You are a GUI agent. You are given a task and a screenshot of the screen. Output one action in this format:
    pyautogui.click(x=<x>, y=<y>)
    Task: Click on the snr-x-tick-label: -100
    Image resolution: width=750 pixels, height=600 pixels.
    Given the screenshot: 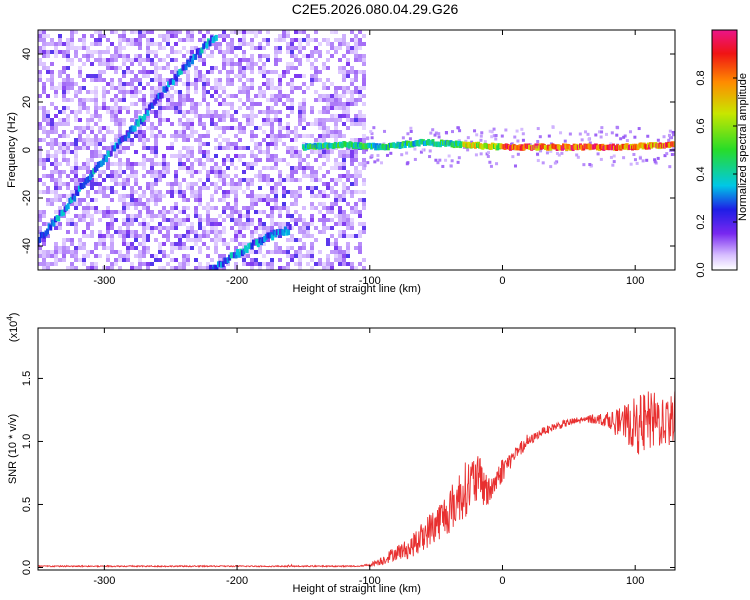 What is the action you would take?
    pyautogui.click(x=370, y=581)
    